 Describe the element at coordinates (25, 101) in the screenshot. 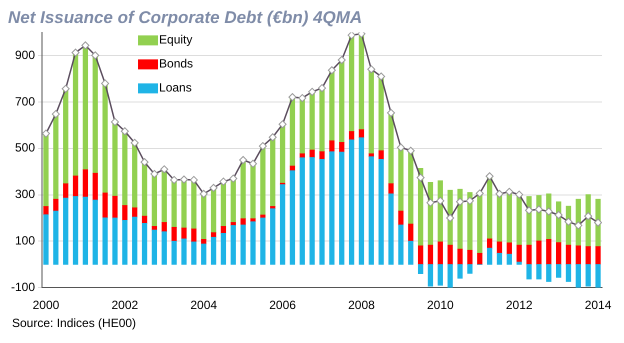

I see `y-tick-label: 700` at that location.